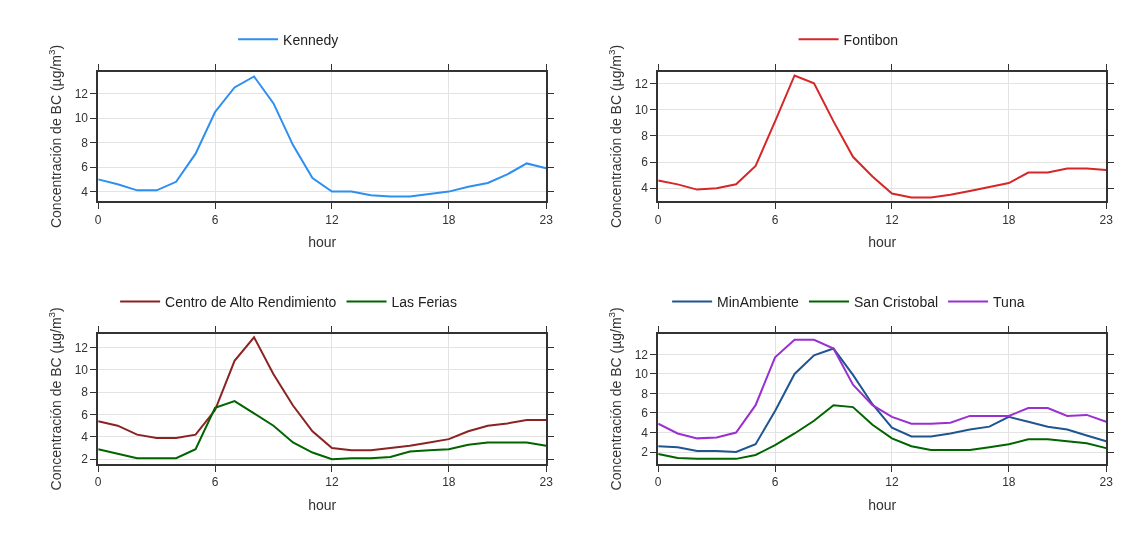 The height and width of the screenshot is (533, 1130). I want to click on legend-label: San Cristobal, so click(896, 302).